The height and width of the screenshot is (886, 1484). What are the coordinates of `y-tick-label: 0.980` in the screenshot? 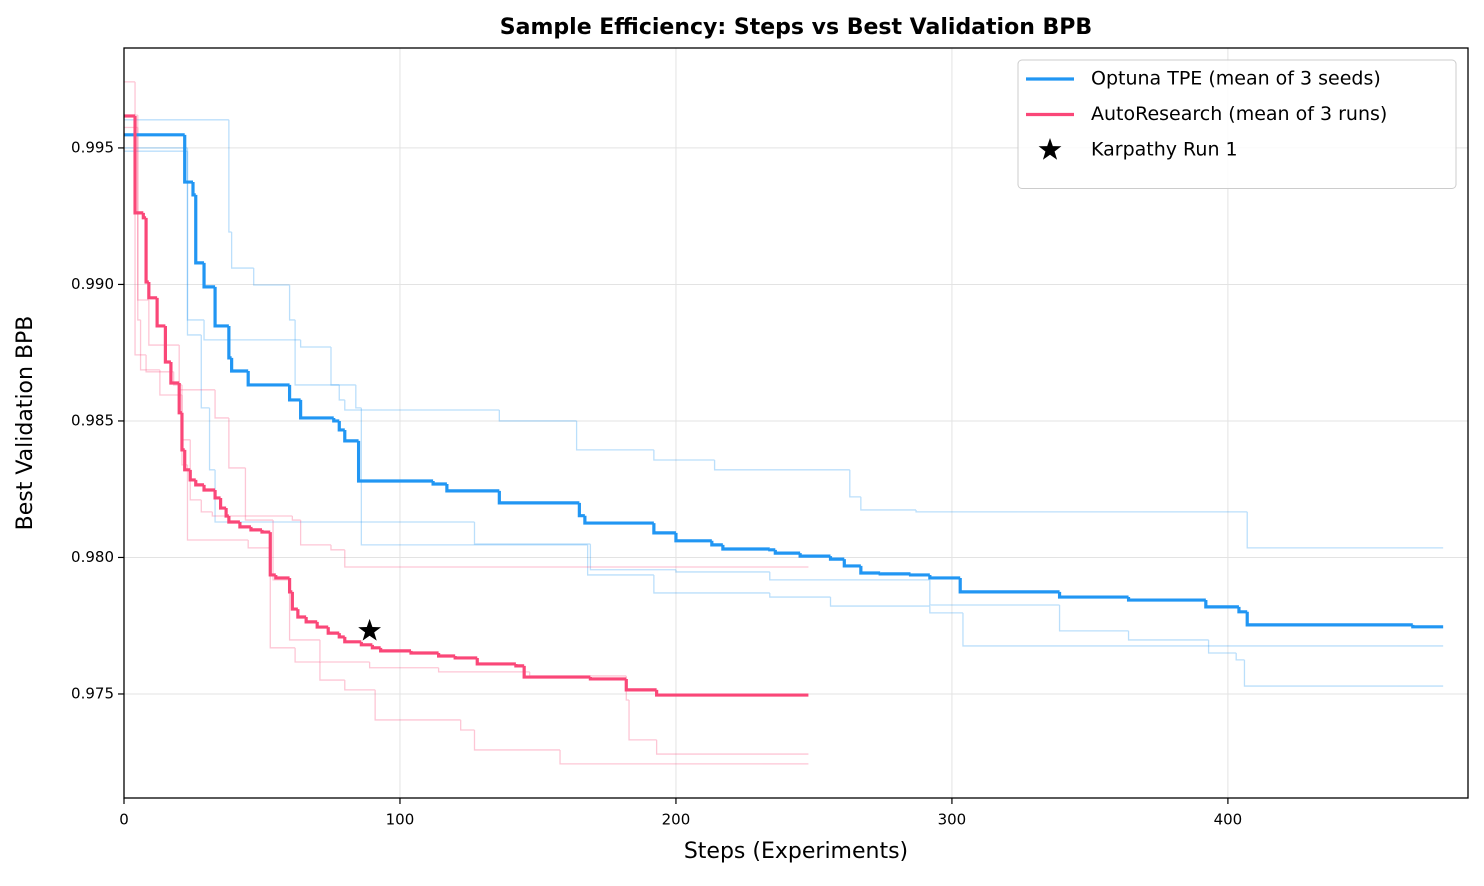 It's located at (92, 557).